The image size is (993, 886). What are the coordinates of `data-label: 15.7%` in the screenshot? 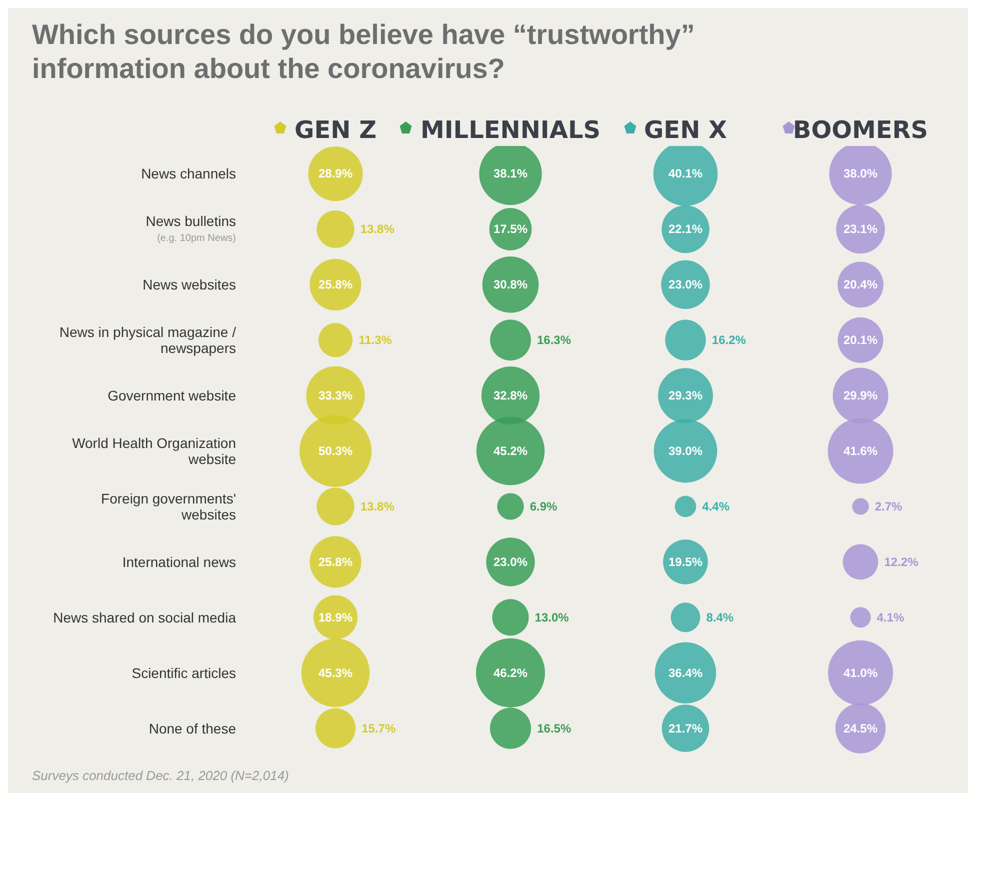 It's located at (379, 728).